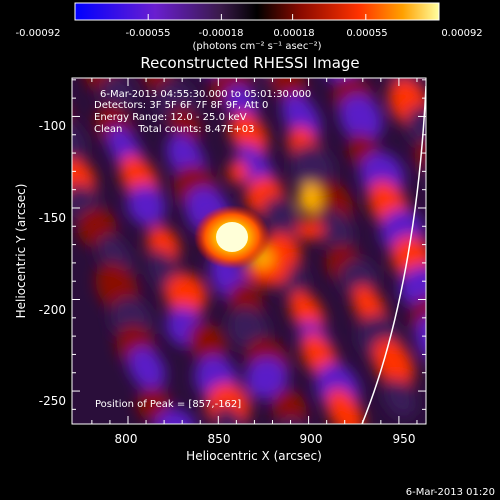 This screenshot has height=500, width=500. What do you see at coordinates (221, 33) in the screenshot?
I see `colorbar-tick-2: -0.00018` at bounding box center [221, 33].